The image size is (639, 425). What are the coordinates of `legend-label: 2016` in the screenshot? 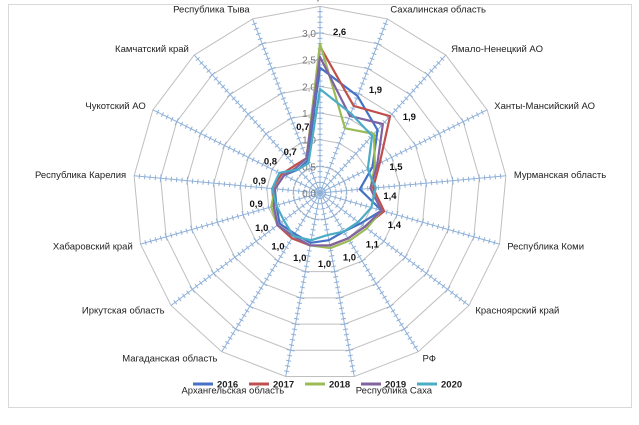 It's located at (227, 385).